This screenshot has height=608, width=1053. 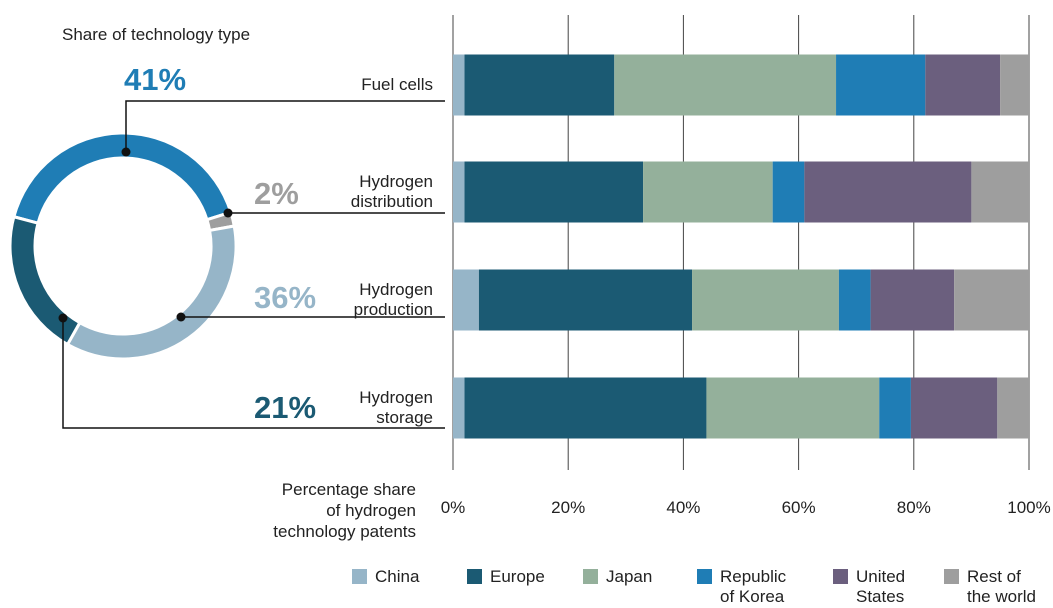 What do you see at coordinates (798, 507) in the screenshot?
I see `x-tick-label: 60%` at bounding box center [798, 507].